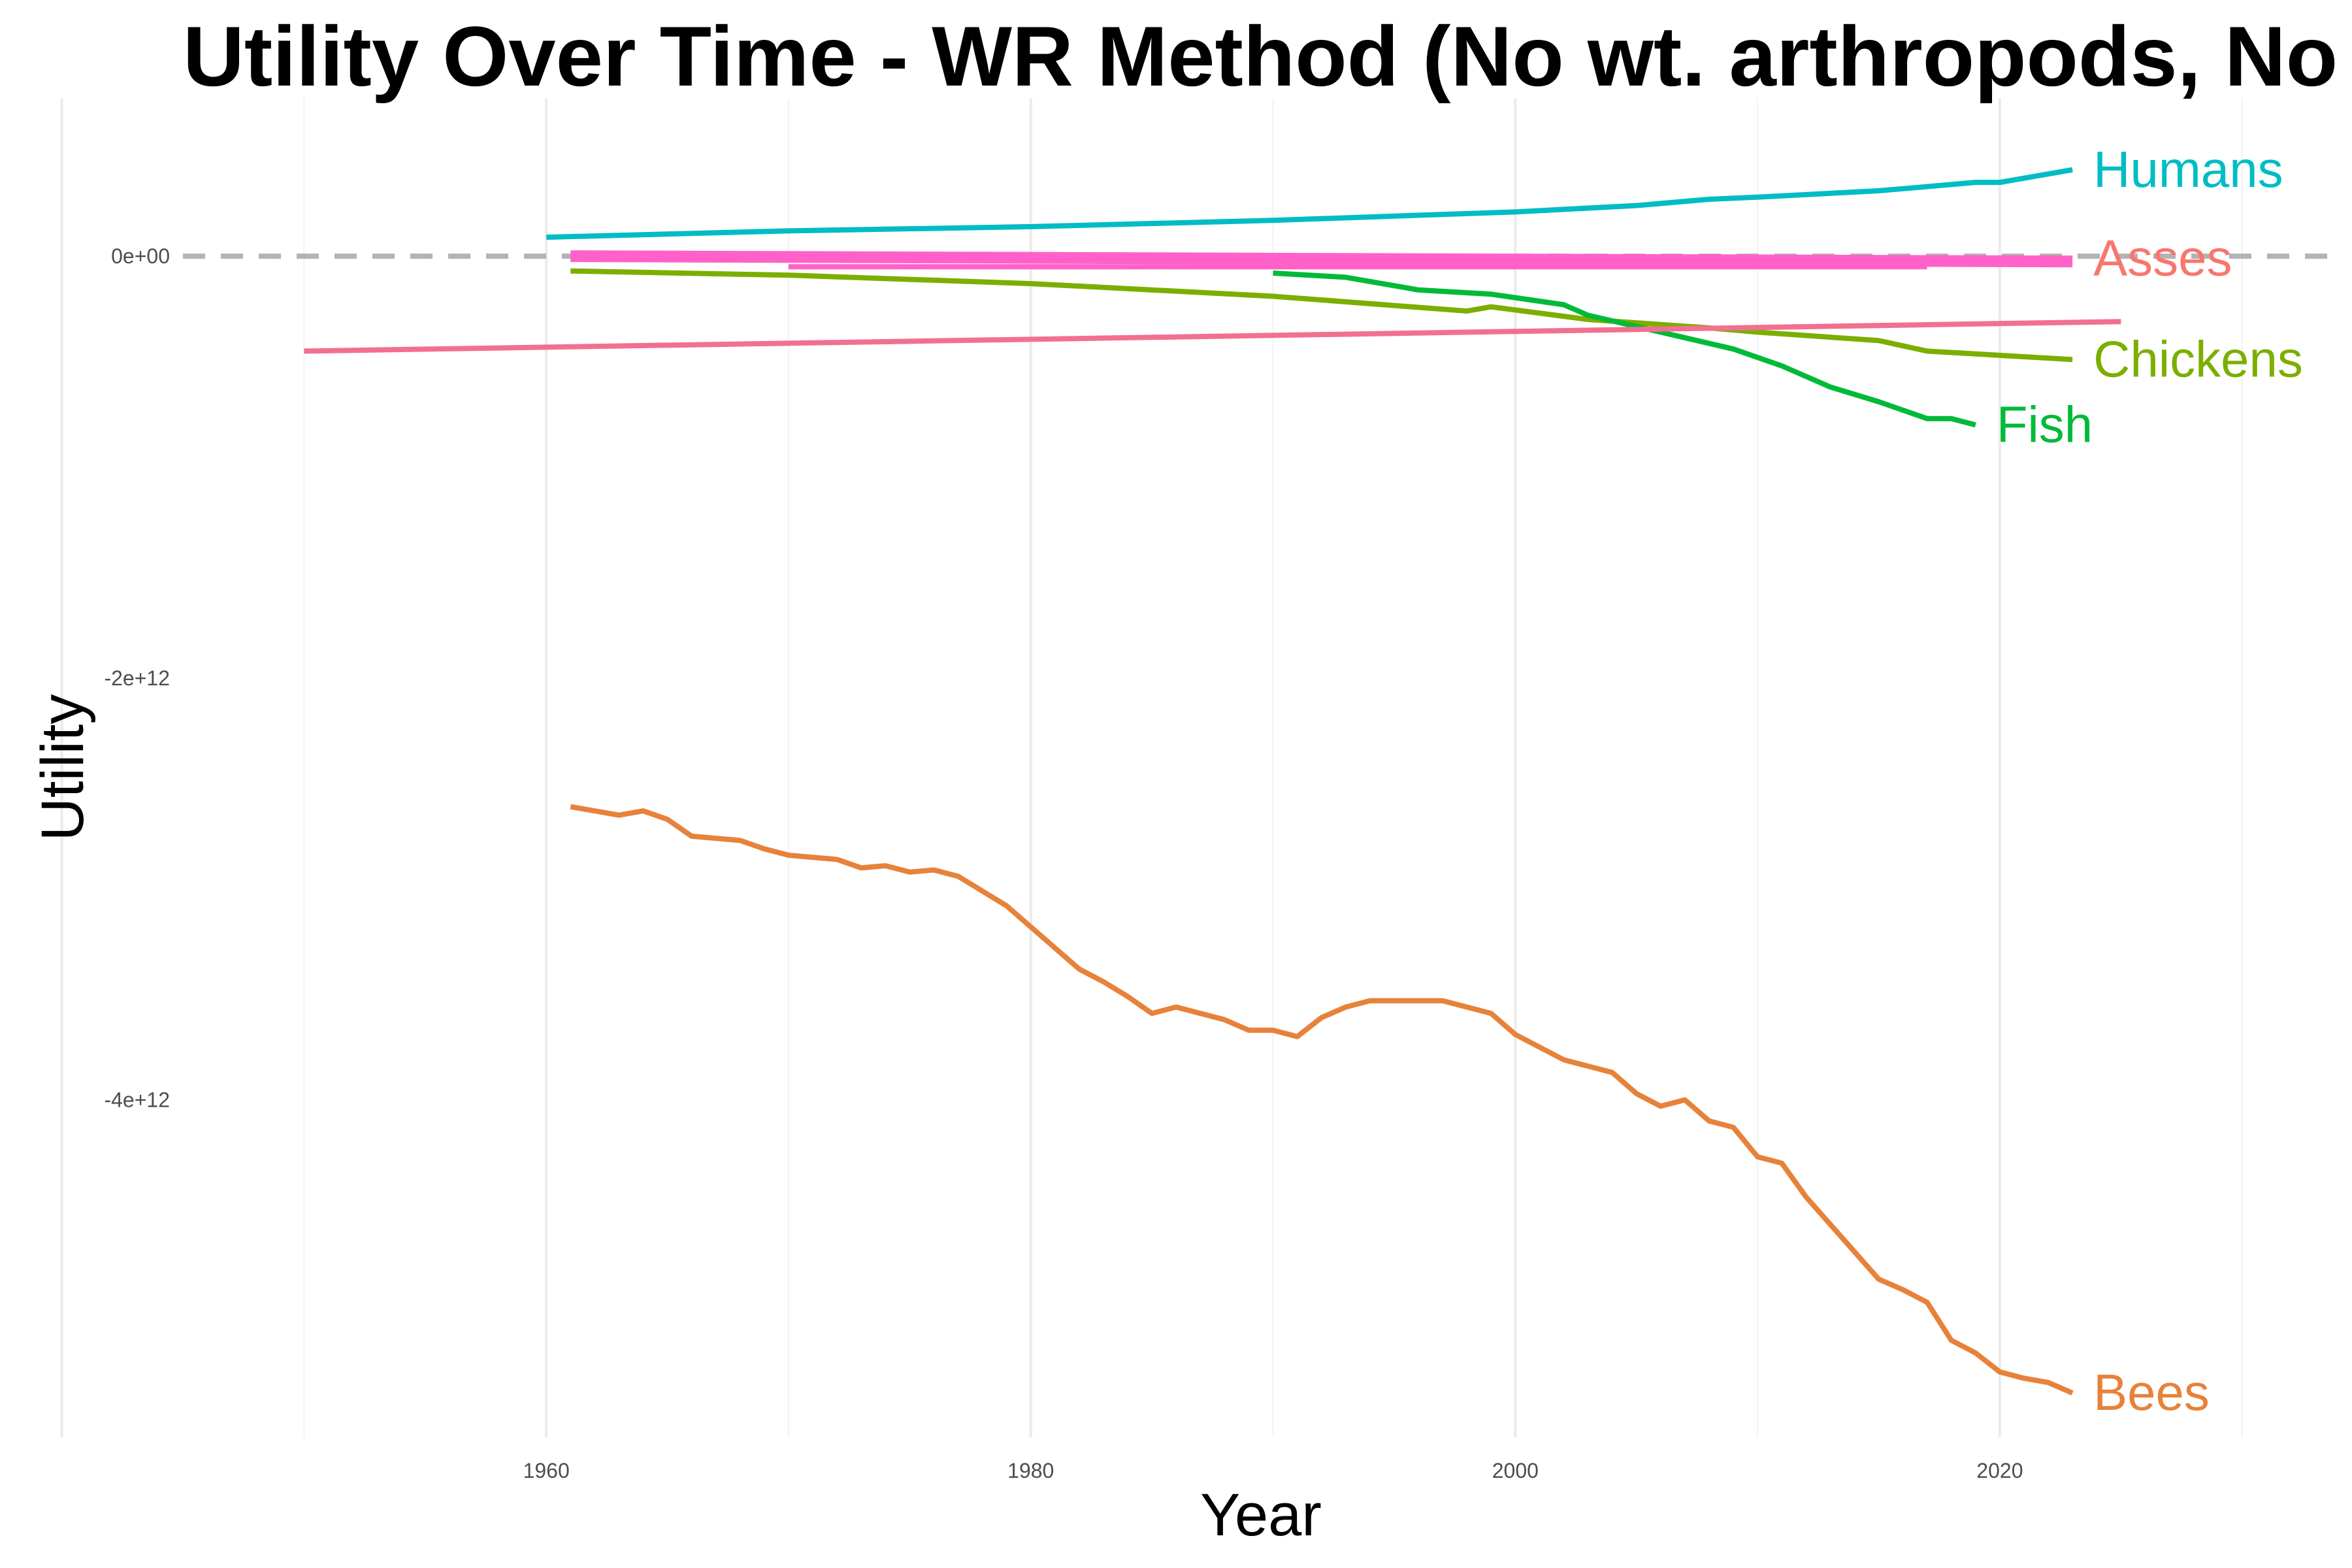 This screenshot has width=2352, height=1568. What do you see at coordinates (2198, 358) in the screenshot?
I see `chickens-label: Chickens` at bounding box center [2198, 358].